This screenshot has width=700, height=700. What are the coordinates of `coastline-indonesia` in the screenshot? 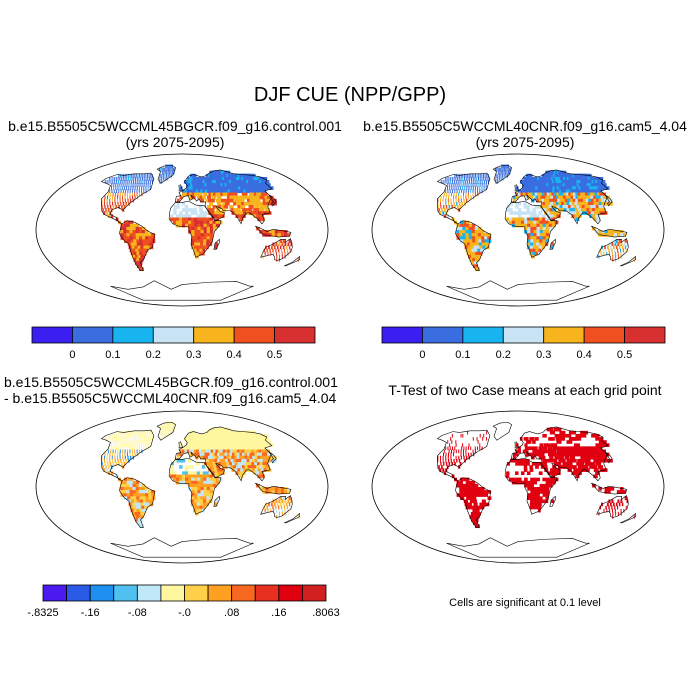 It's located at (609, 231).